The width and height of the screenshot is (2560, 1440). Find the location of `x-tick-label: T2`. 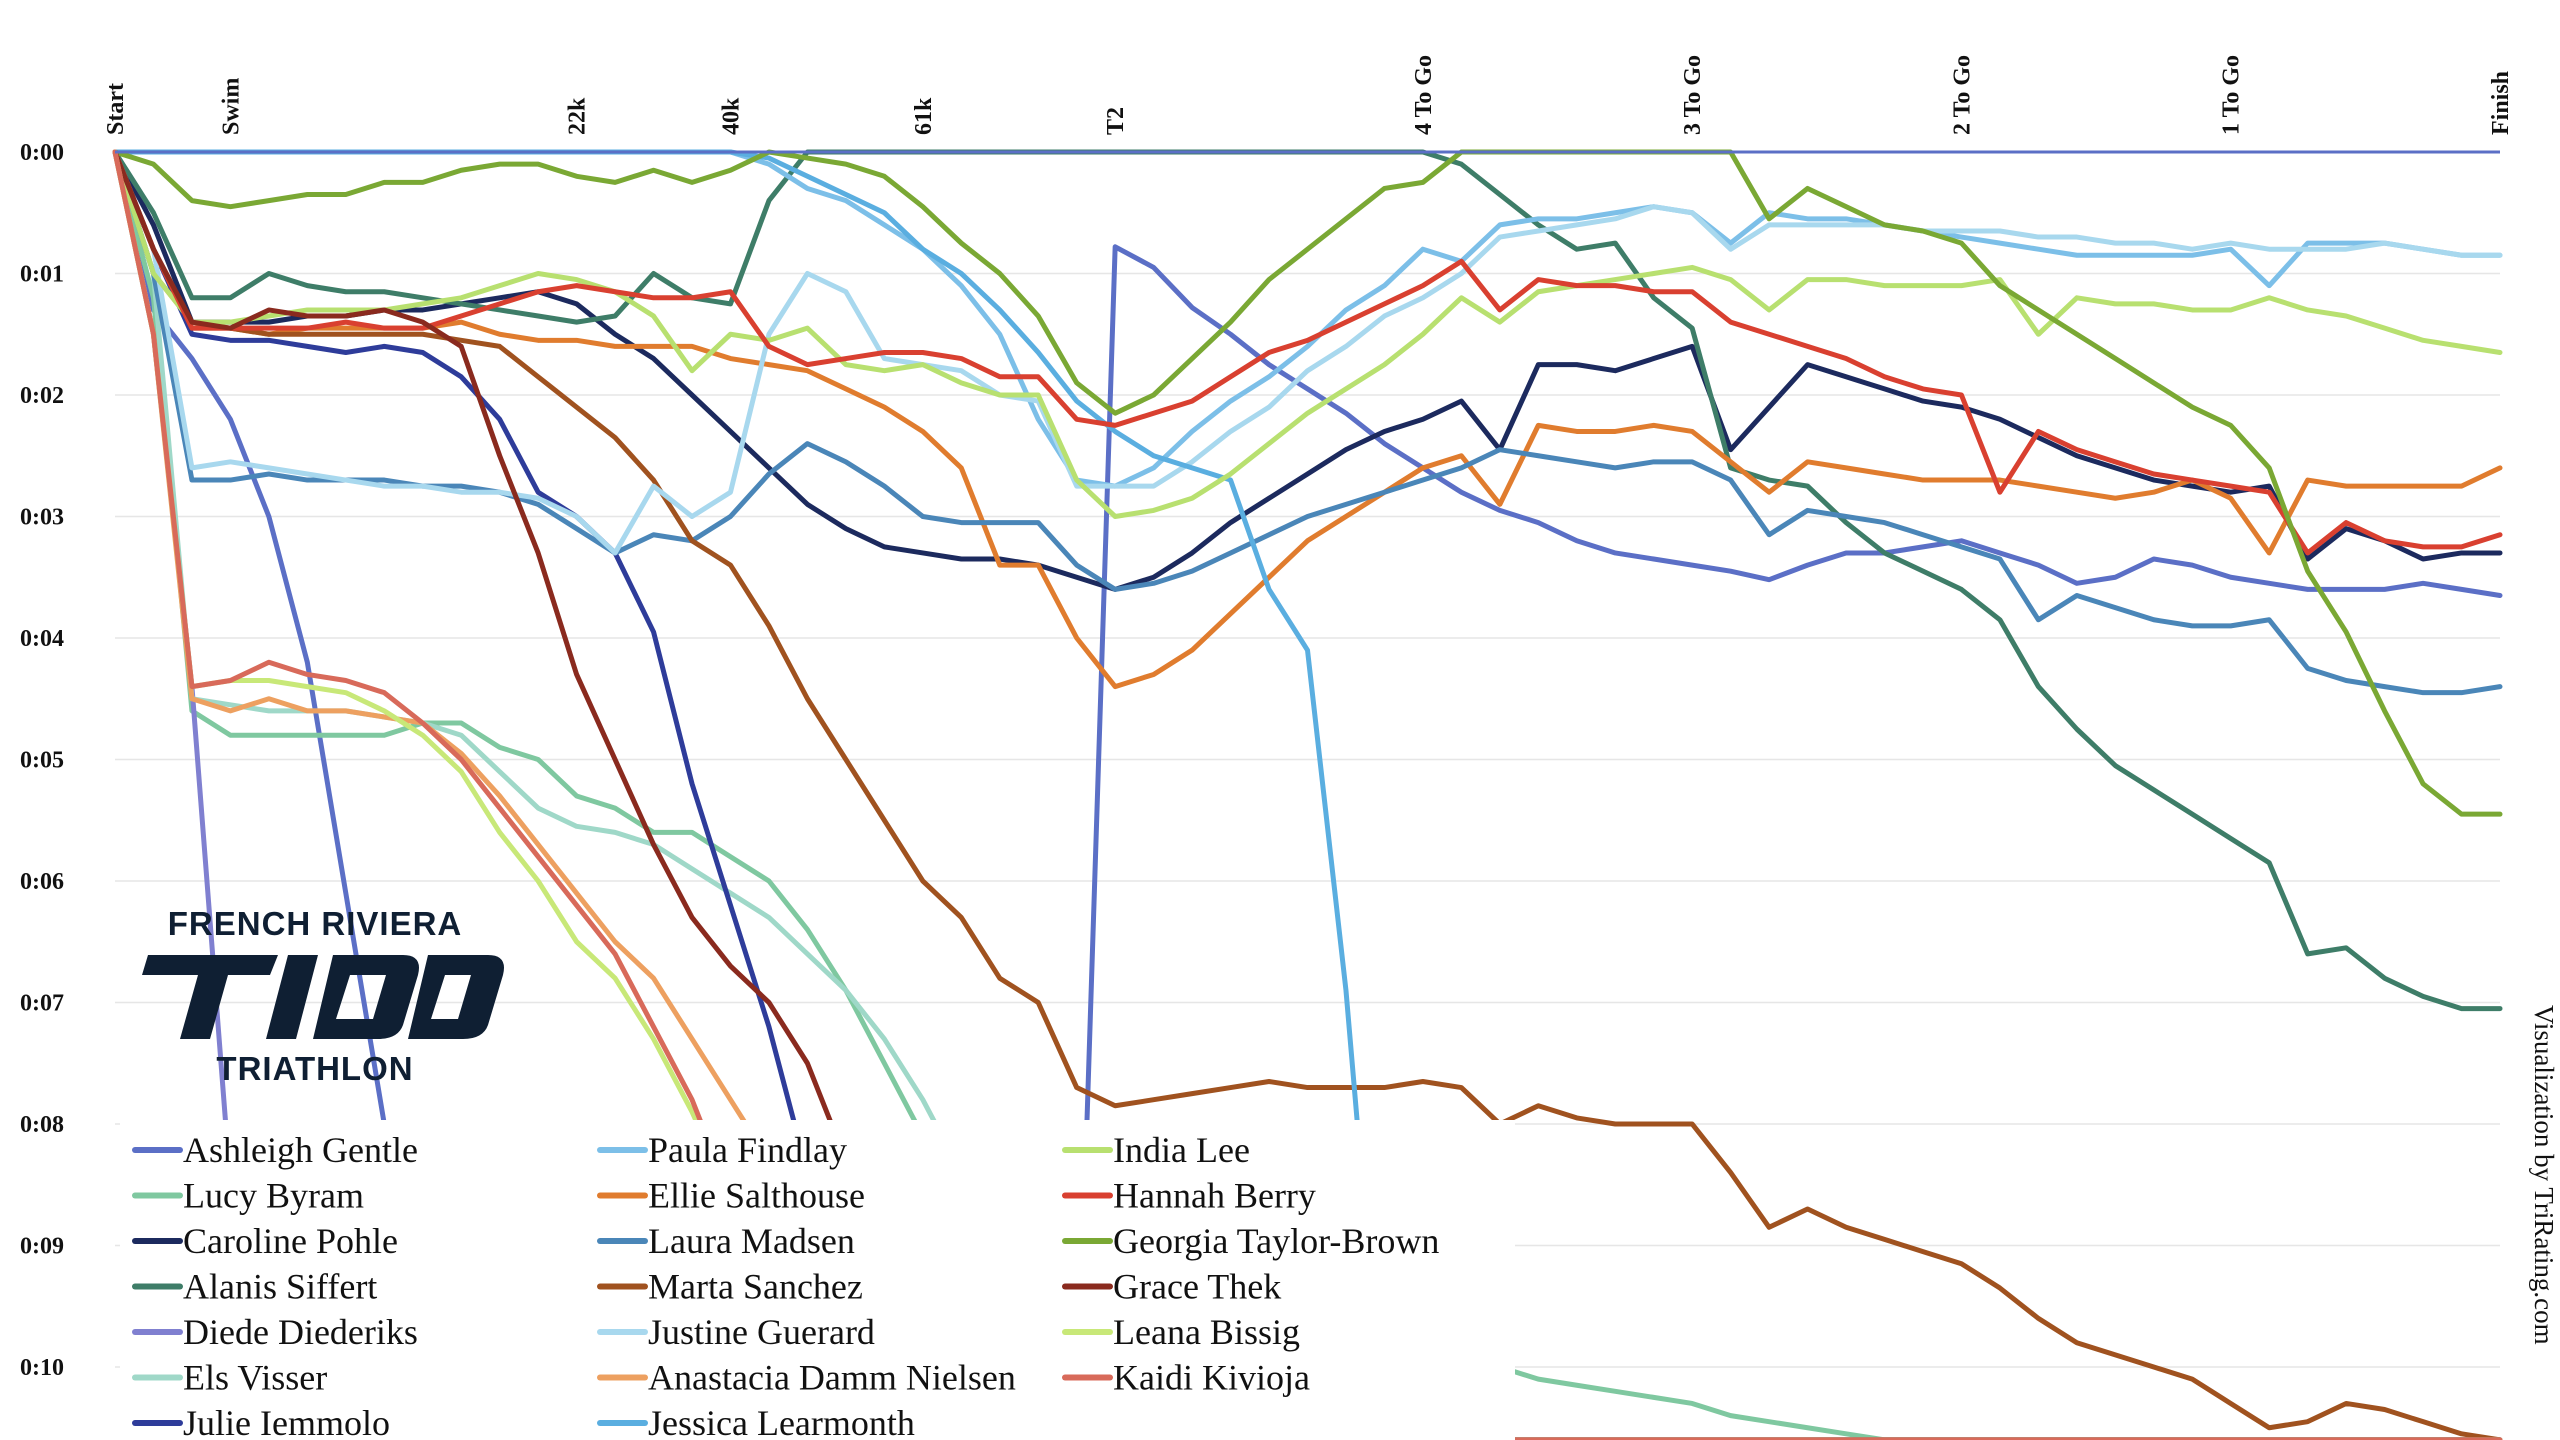

x-tick-label: T2 is located at coordinates (1116, 121).